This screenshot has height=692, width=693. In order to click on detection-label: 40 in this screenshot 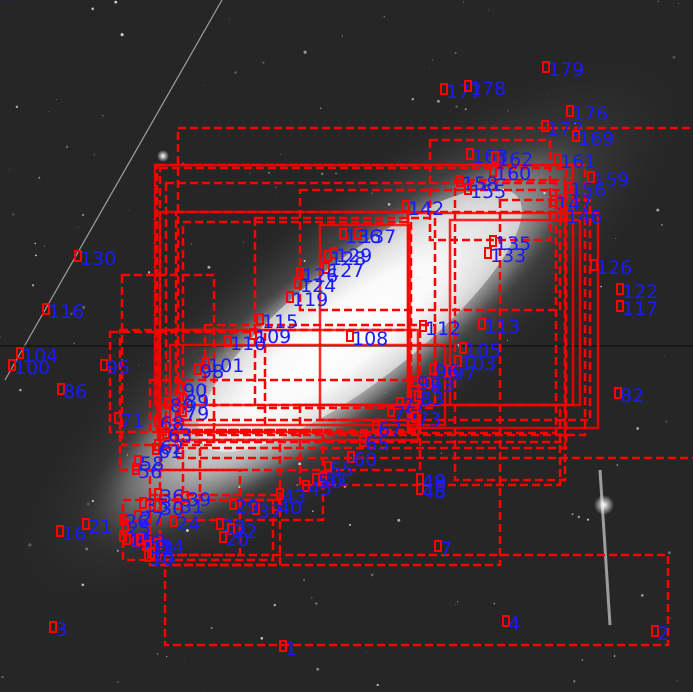, I will do `click(290, 508)`.